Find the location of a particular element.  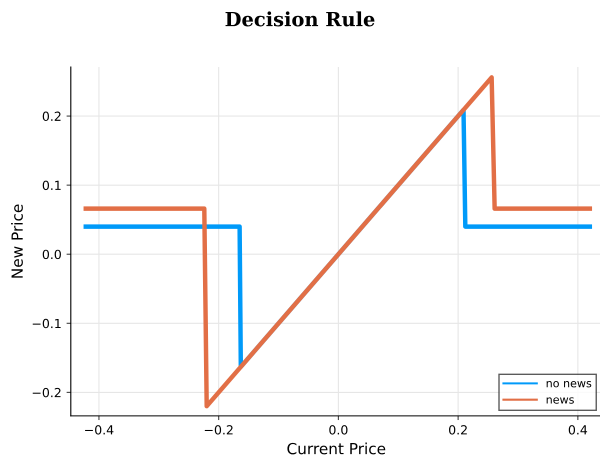

y-tick-label: −0.1 is located at coordinates (46, 323).